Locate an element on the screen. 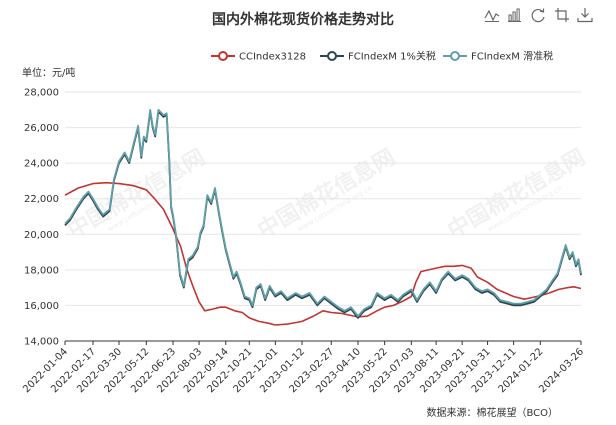  legend-label: CCIndex3128 is located at coordinates (272, 57).